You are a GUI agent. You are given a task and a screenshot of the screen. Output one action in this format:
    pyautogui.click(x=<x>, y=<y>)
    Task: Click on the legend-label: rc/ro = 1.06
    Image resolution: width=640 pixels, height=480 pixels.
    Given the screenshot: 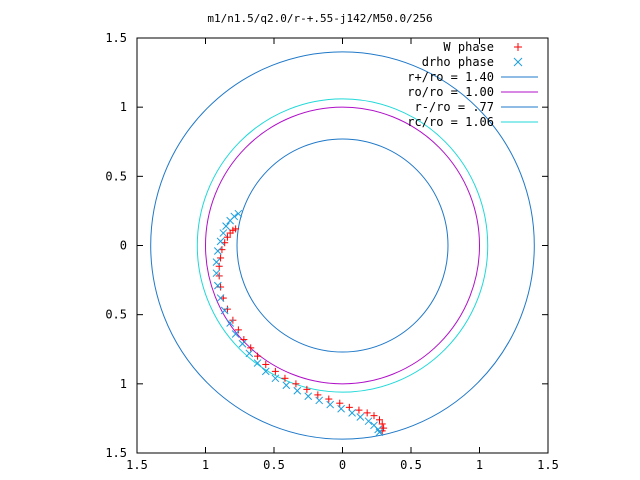 What is the action you would take?
    pyautogui.click(x=450, y=122)
    